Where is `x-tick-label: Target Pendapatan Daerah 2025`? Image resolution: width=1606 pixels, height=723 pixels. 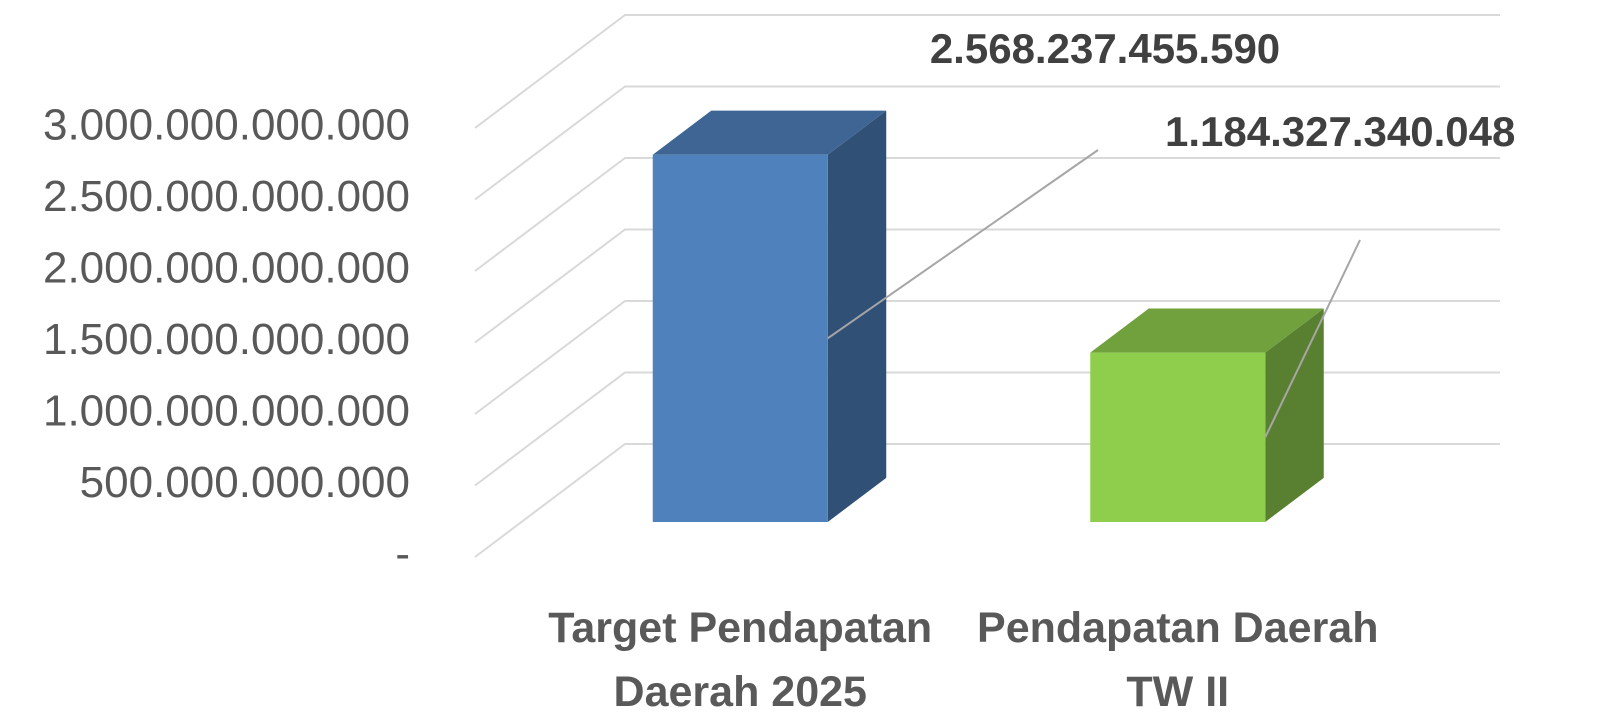
x-tick-label: Target Pendapatan Daerah 2025 is located at coordinates (740, 660).